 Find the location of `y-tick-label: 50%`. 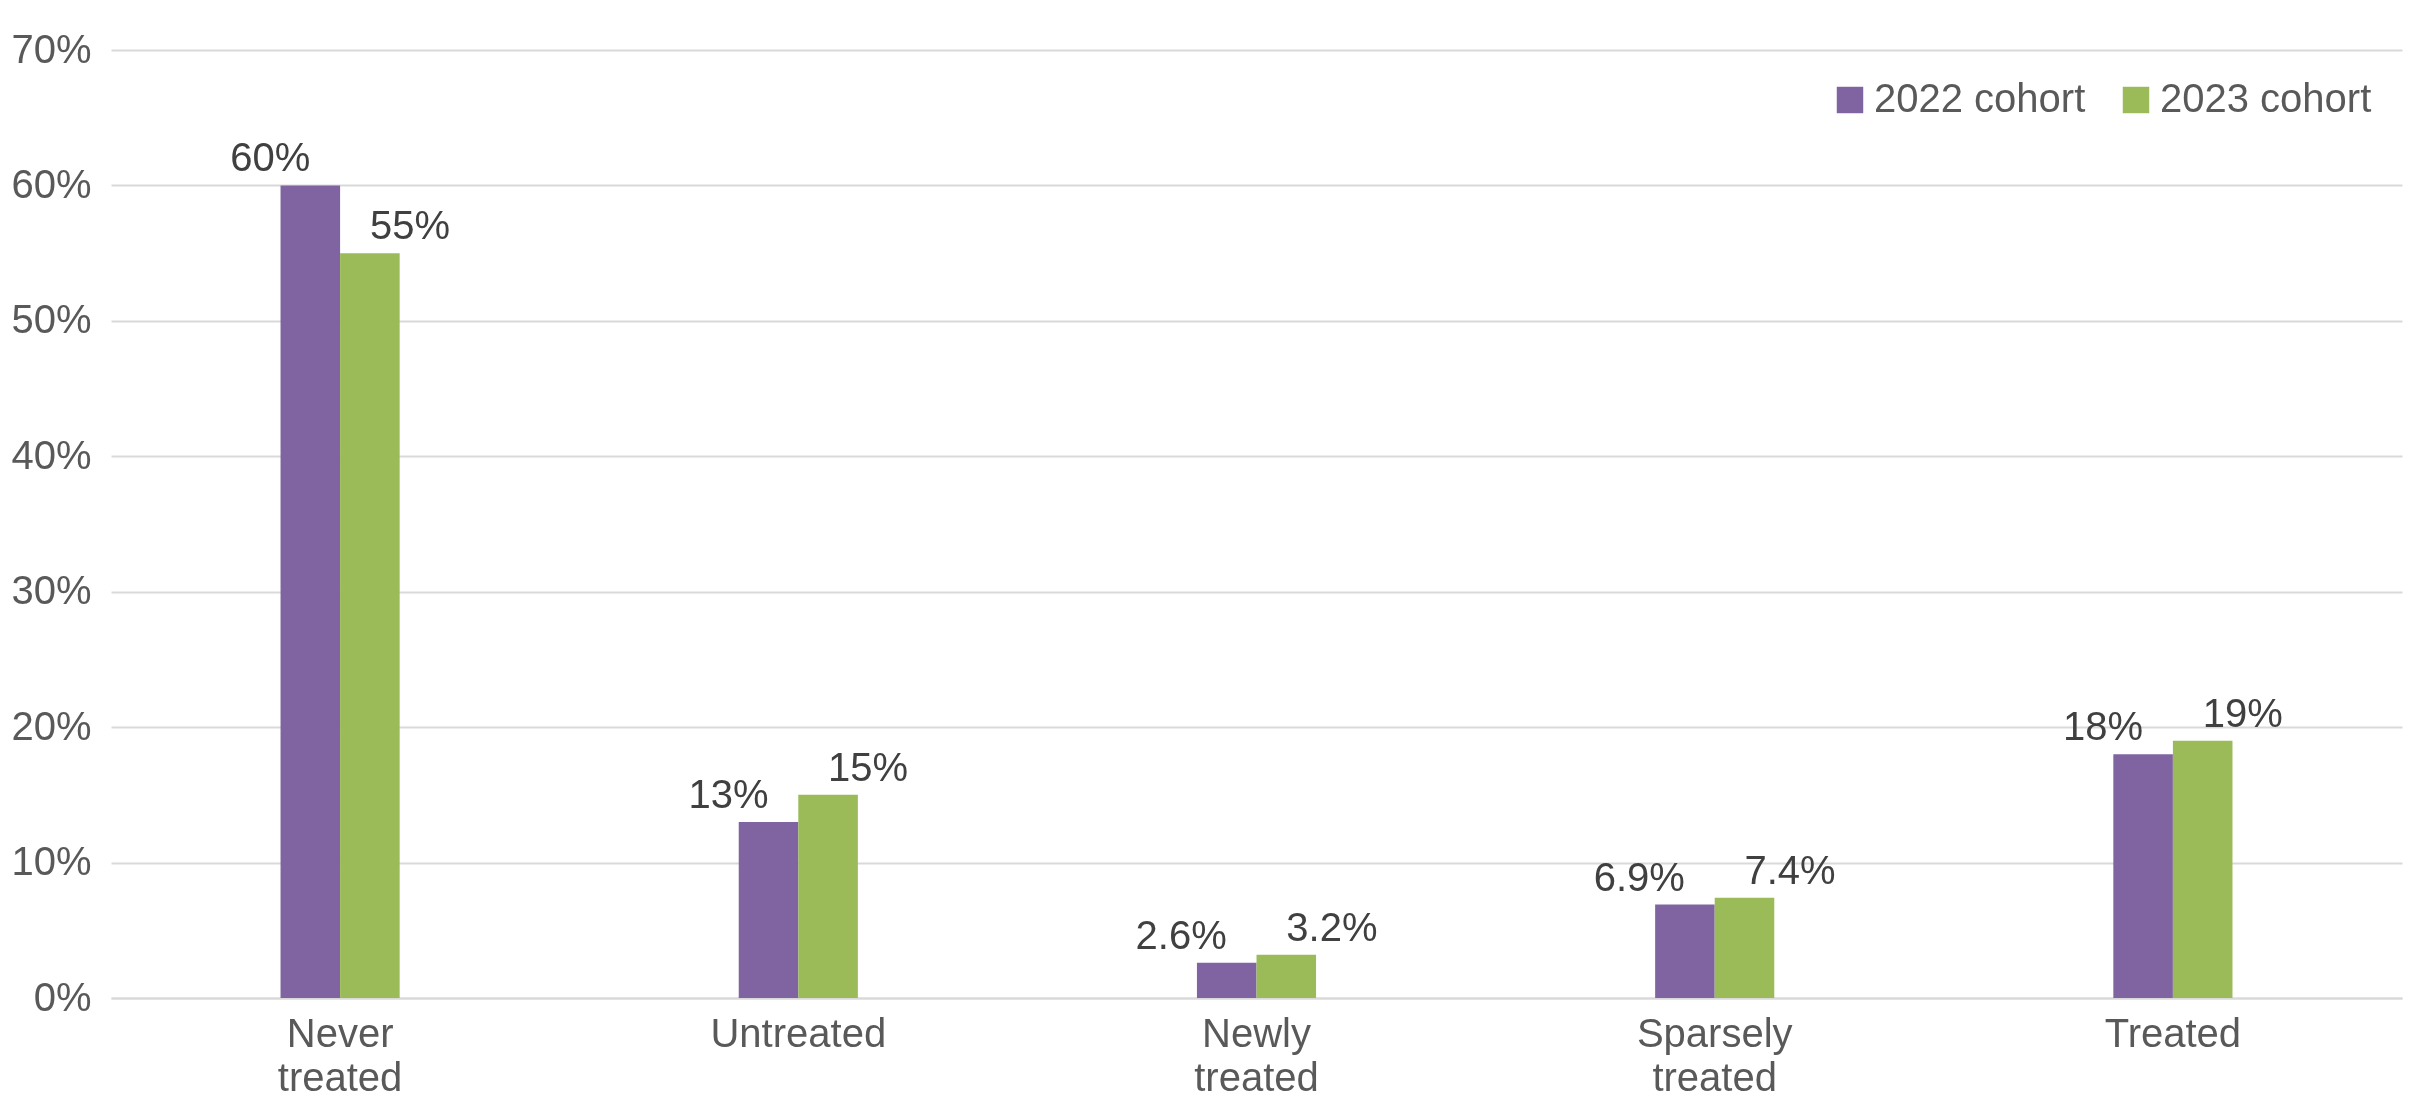

y-tick-label: 50% is located at coordinates (51, 319).